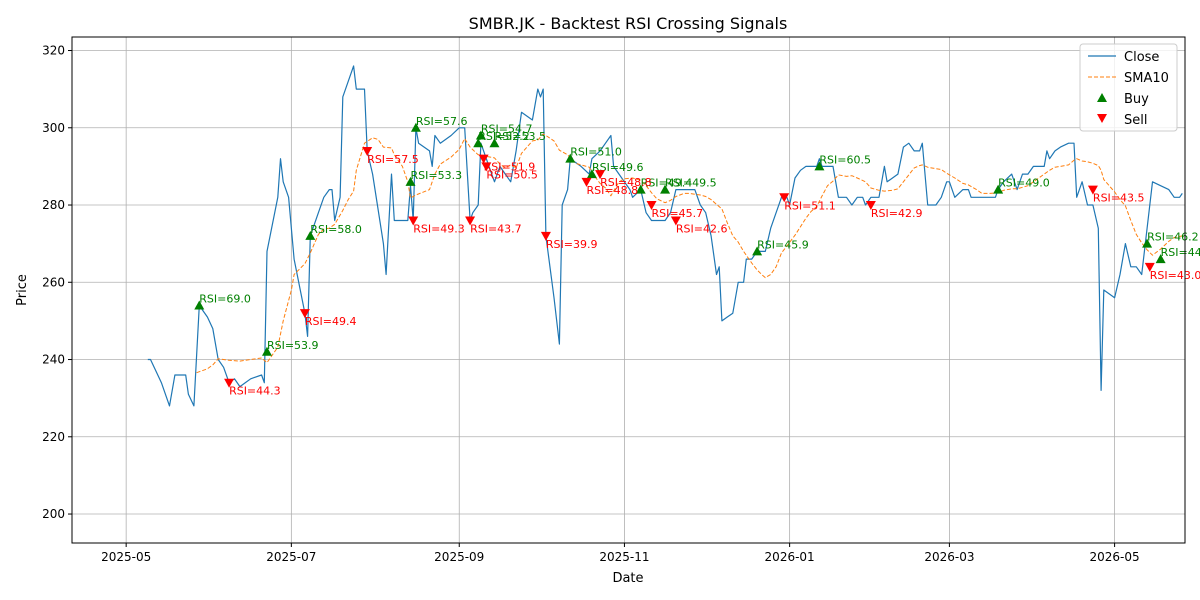 This screenshot has height=600, width=1200. I want to click on sell-rsi-label: RSI=49.4, so click(331, 321).